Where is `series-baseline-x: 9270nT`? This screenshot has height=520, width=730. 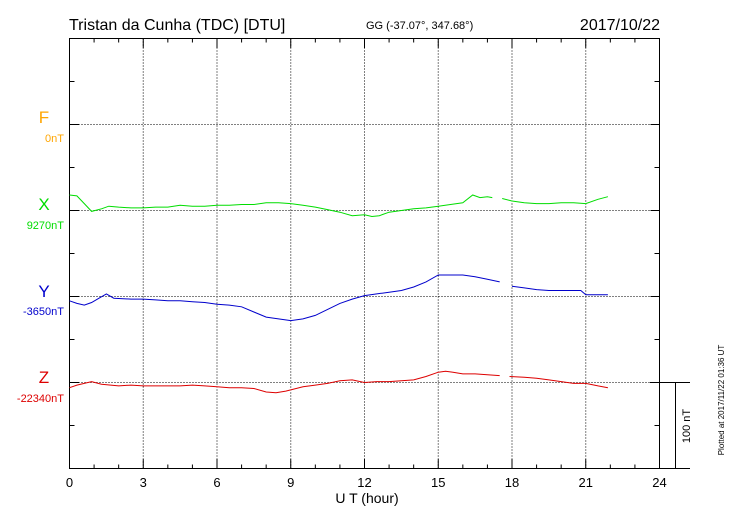 series-baseline-x: 9270nT is located at coordinates (46, 226).